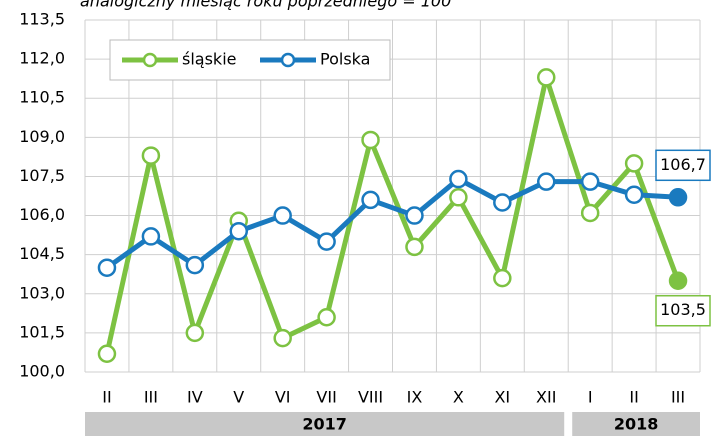 Image resolution: width=715 pixels, height=436 pixels. I want to click on y-tick-label: 101,5, so click(42, 331).